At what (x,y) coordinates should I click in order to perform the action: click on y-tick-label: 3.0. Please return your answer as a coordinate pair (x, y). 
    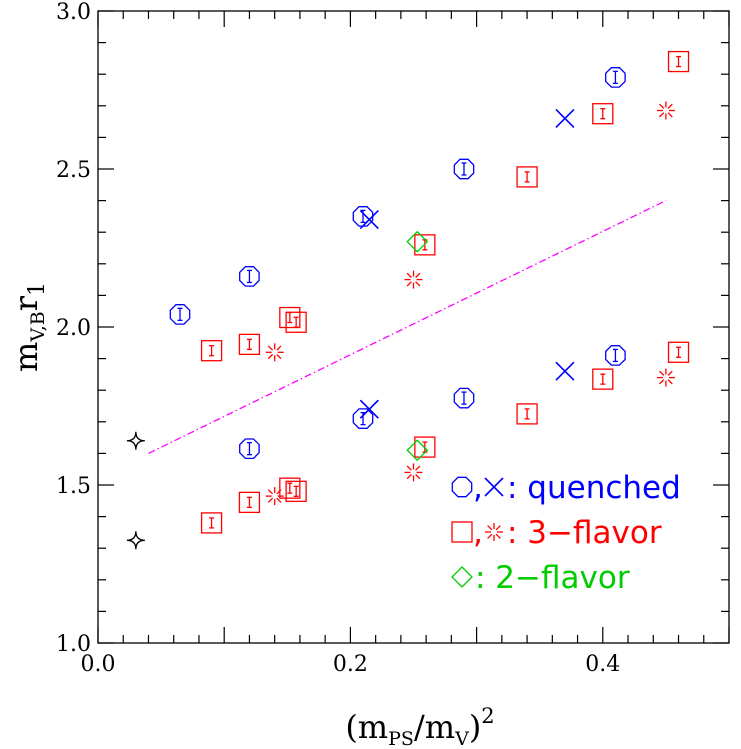
    Looking at the image, I should click on (73, 12).